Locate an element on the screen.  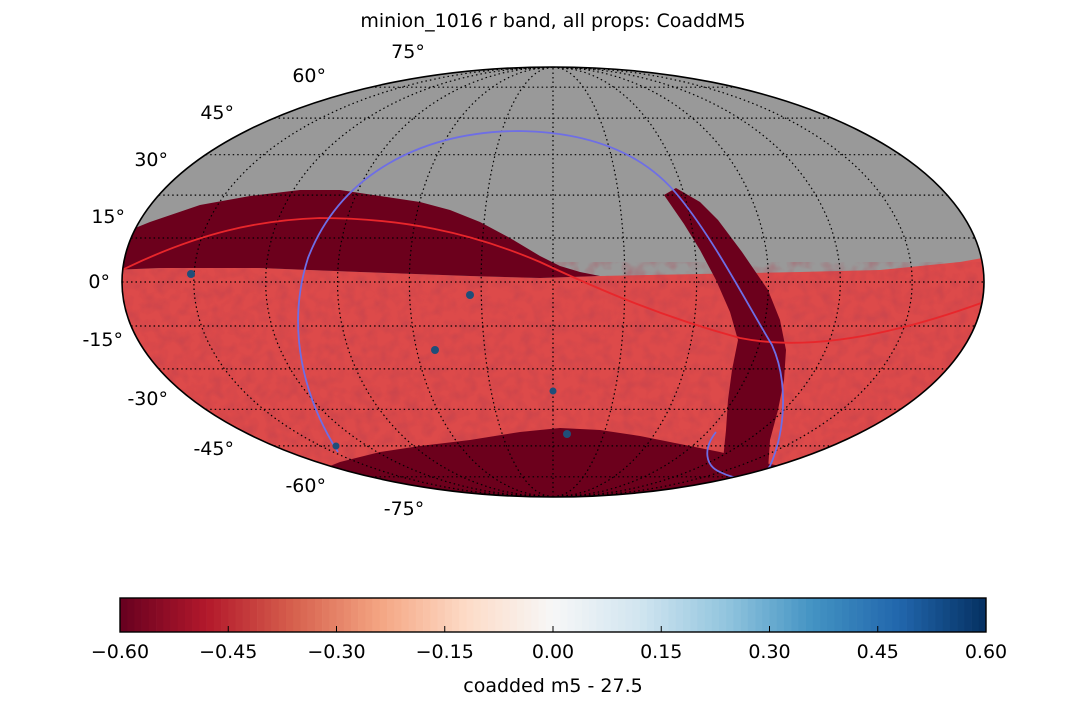
ecliptic-curve is located at coordinates (553, 280).